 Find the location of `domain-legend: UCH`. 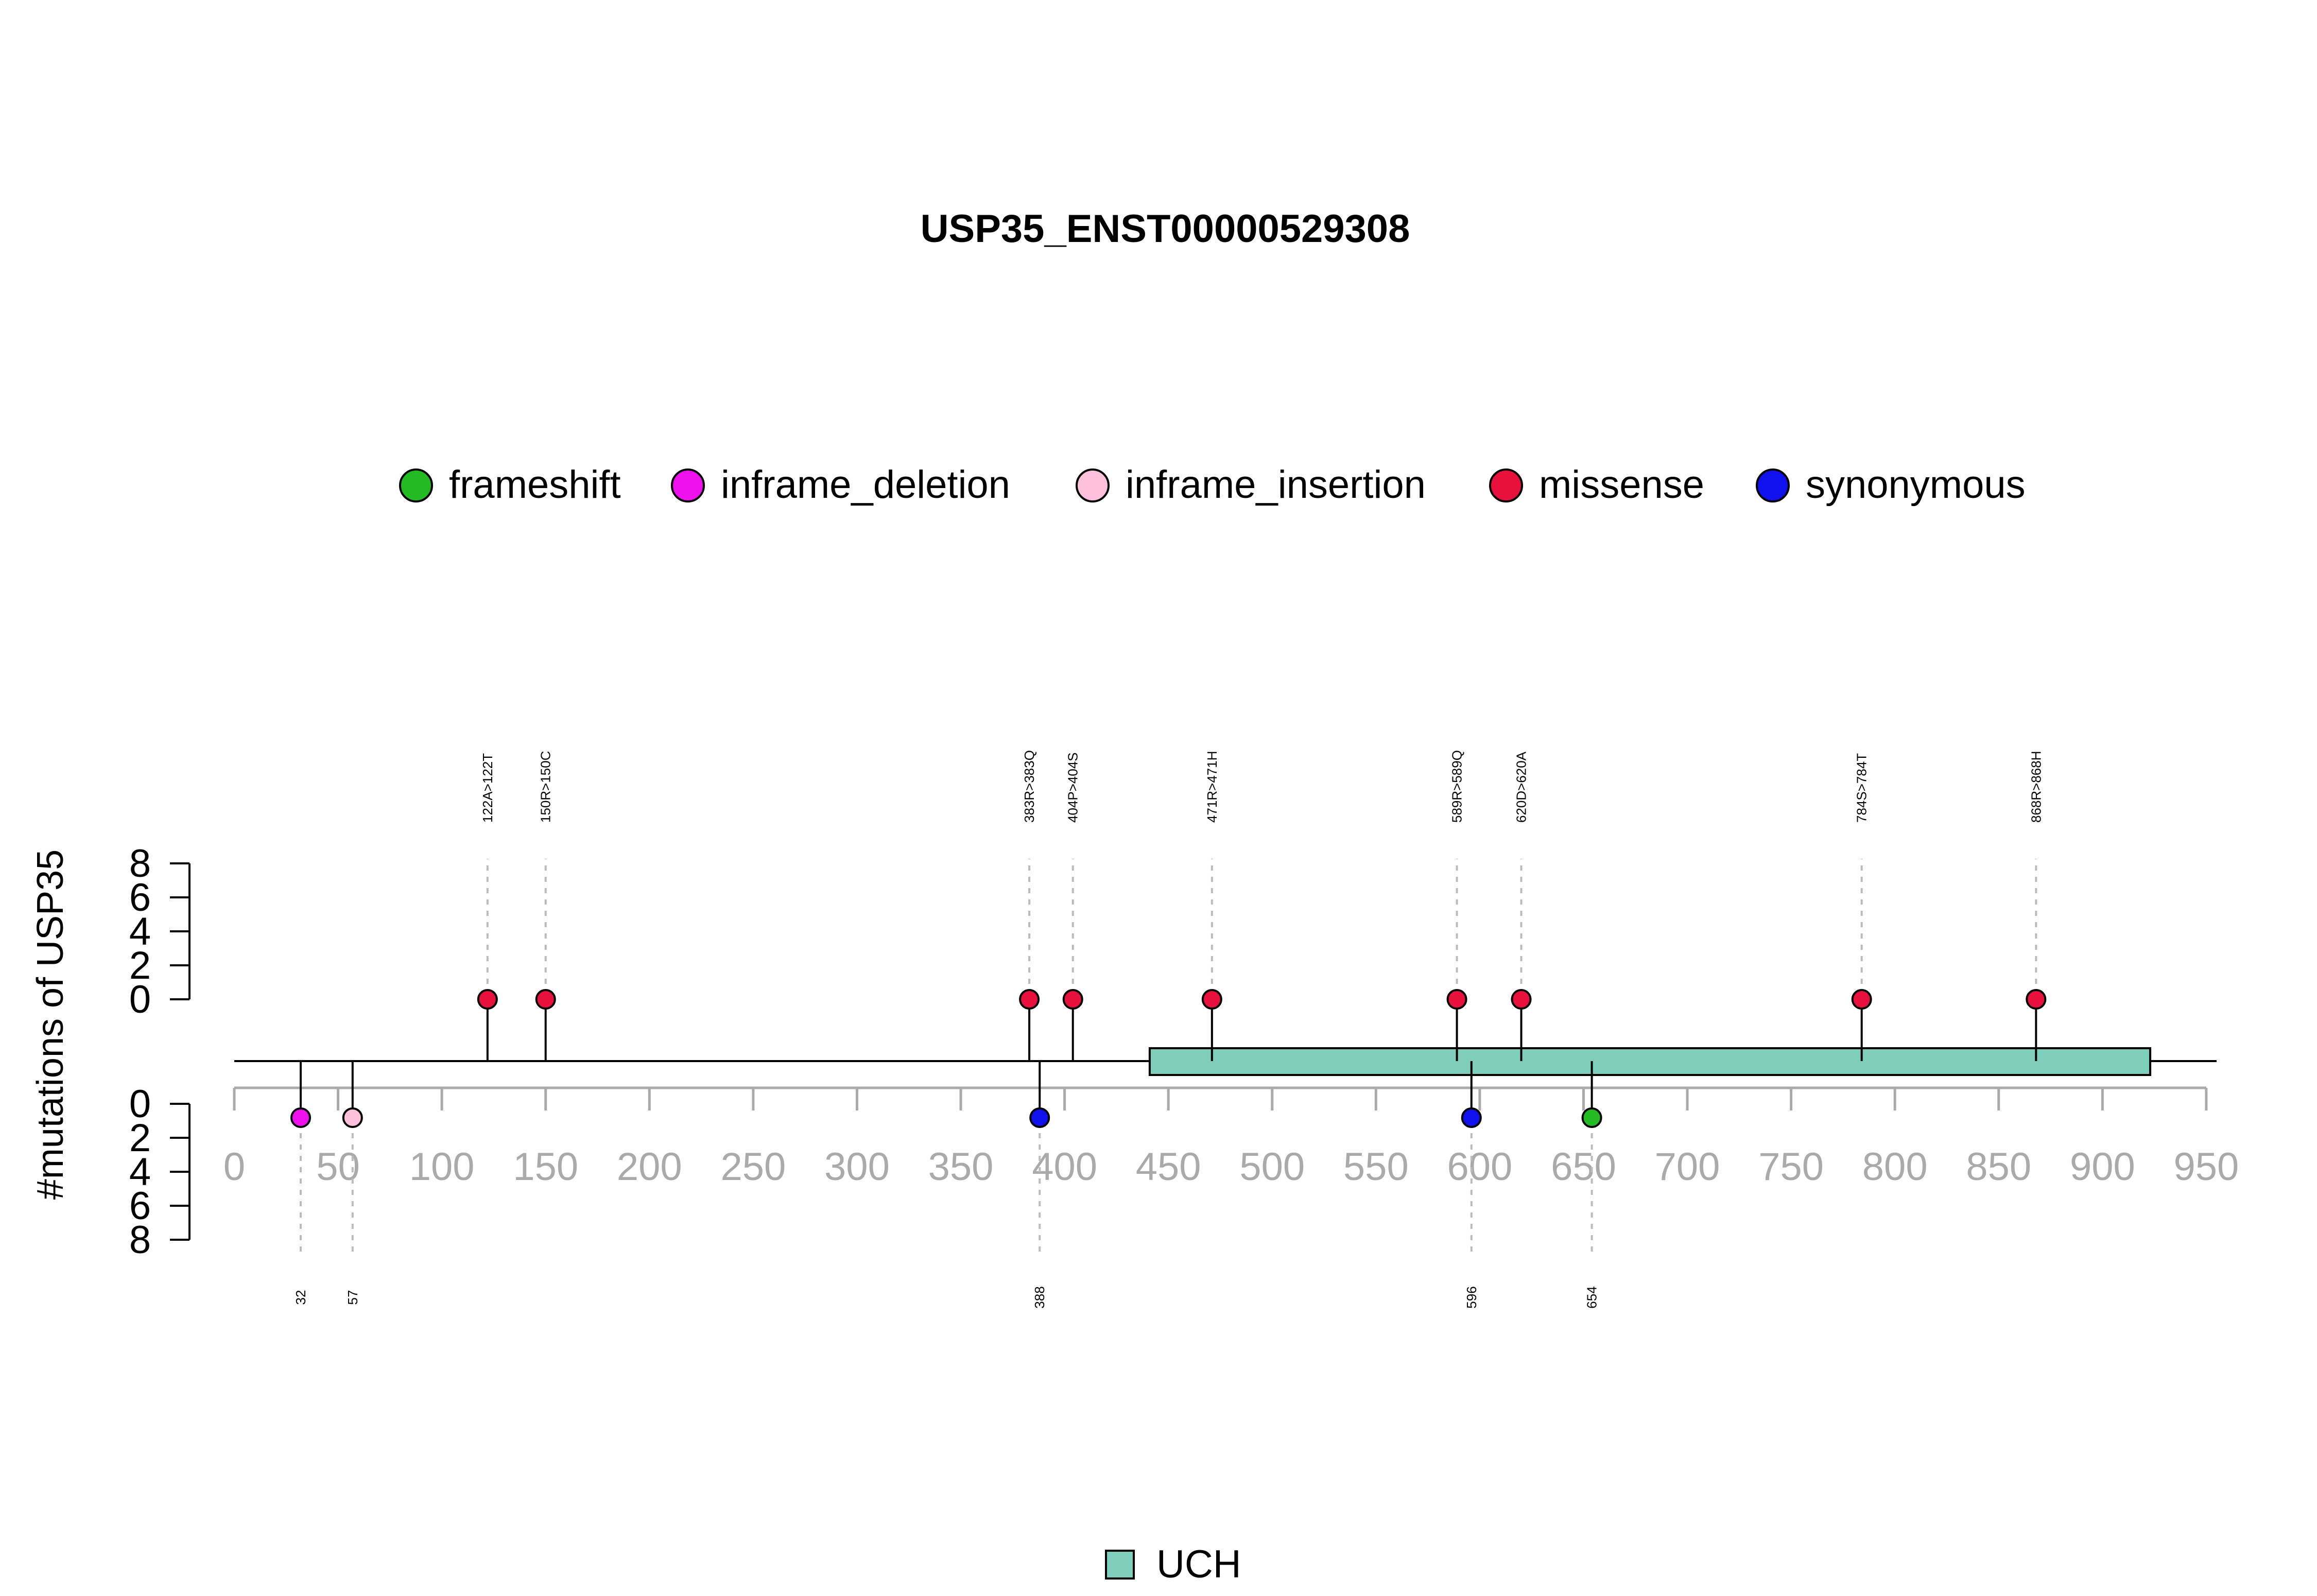

domain-legend: UCH is located at coordinates (1173, 1564).